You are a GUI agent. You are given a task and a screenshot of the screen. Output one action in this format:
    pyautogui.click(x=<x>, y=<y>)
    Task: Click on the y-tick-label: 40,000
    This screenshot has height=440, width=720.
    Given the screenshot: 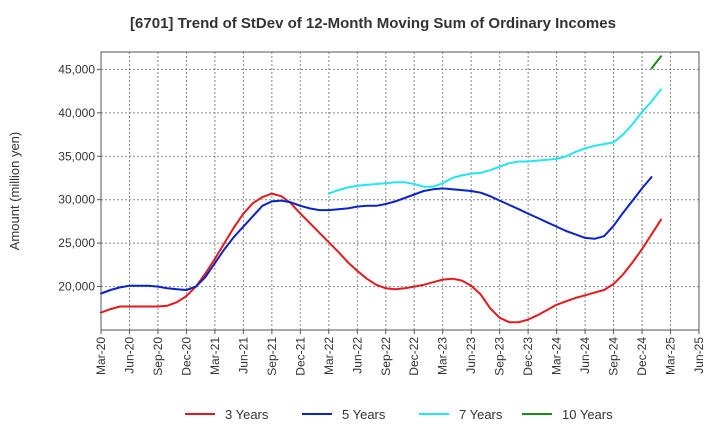 What is the action you would take?
    pyautogui.click(x=76, y=113)
    